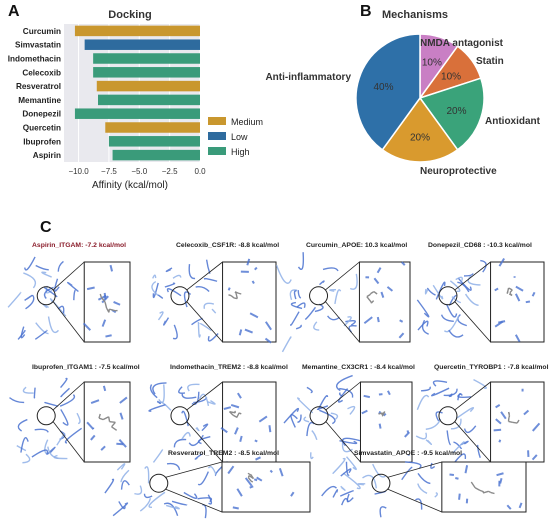 The image size is (550, 532). What do you see at coordinates (42, 31) in the screenshot?
I see `y-tick-label: Curcumin` at bounding box center [42, 31].